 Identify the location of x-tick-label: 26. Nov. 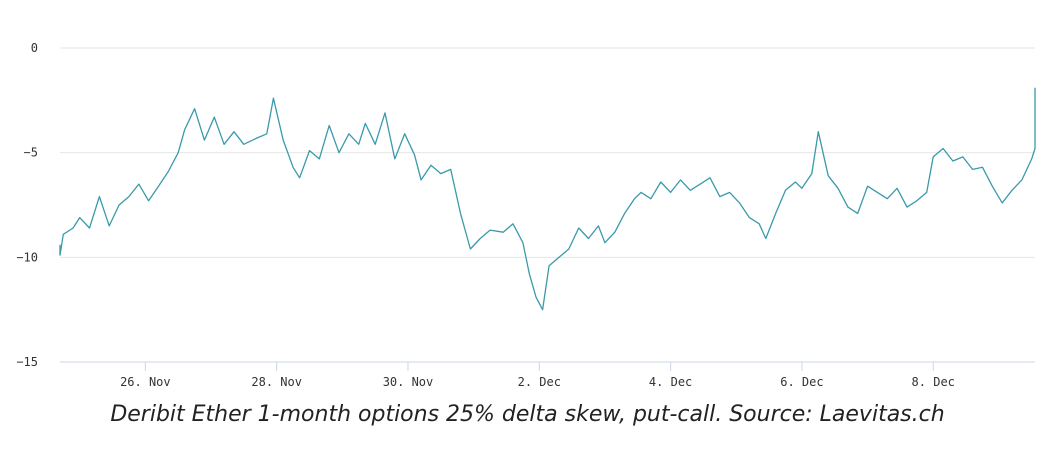
(145, 382).